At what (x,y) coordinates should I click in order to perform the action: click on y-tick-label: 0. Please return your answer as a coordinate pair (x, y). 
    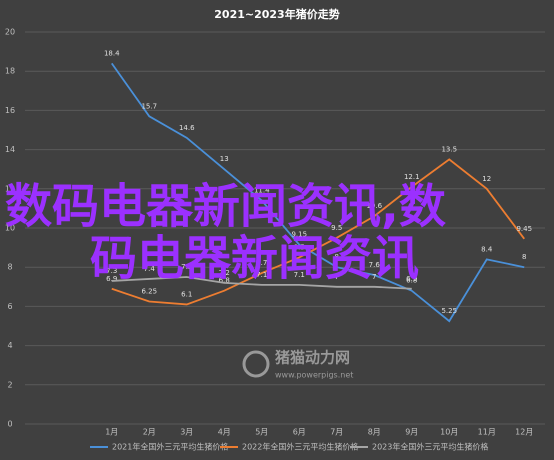
    Looking at the image, I should click on (9, 424).